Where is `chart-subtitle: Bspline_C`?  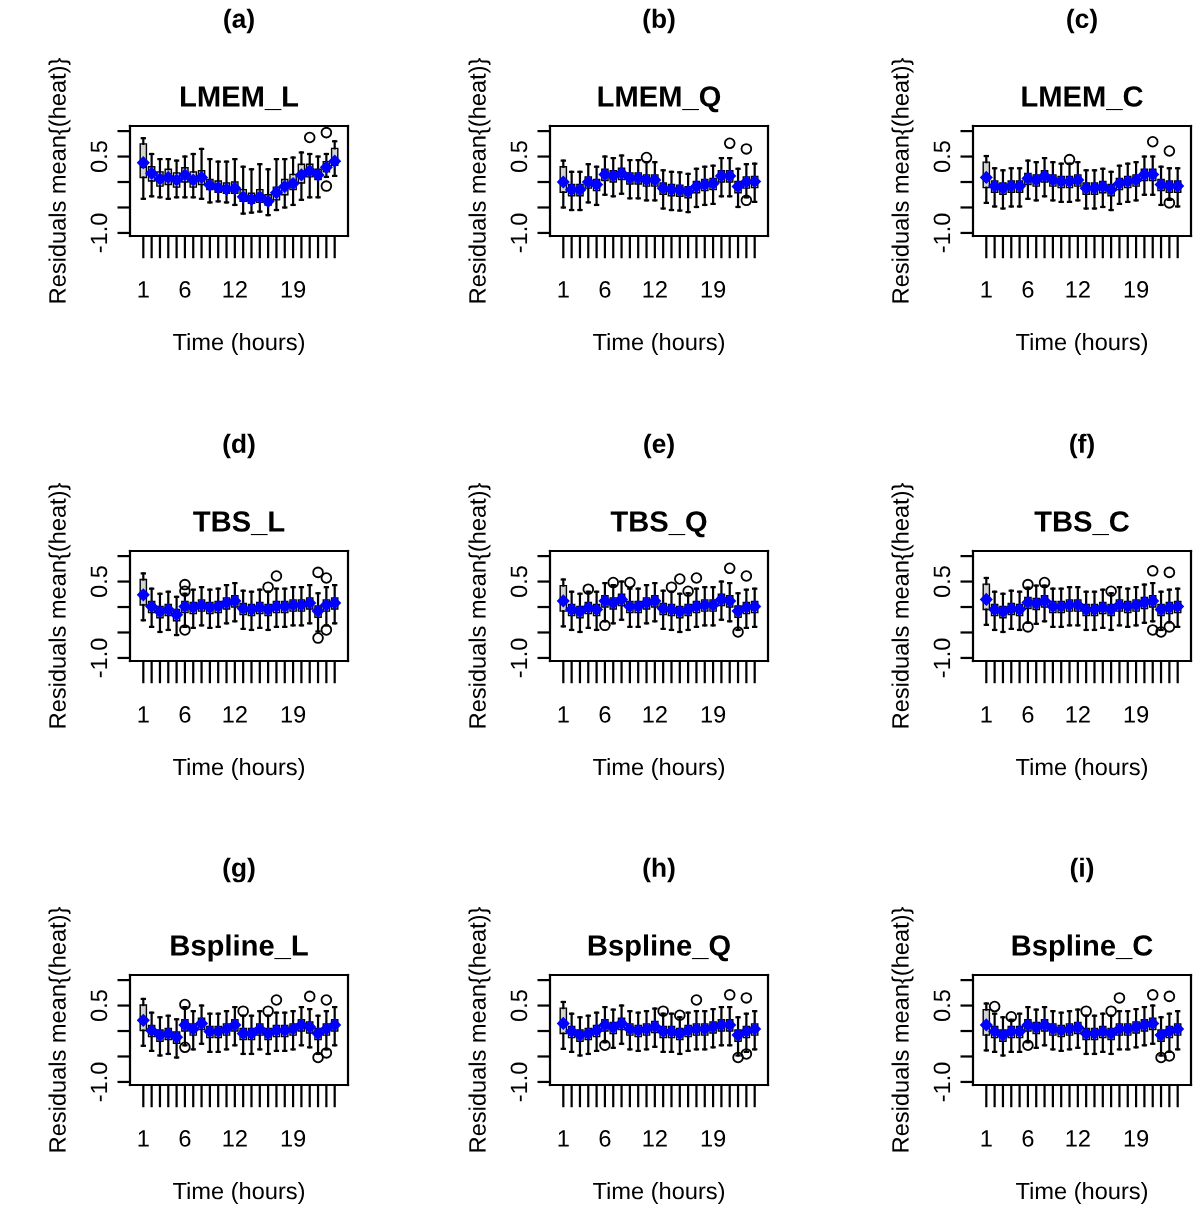
chart-subtitle: Bspline_C is located at coordinates (1082, 948).